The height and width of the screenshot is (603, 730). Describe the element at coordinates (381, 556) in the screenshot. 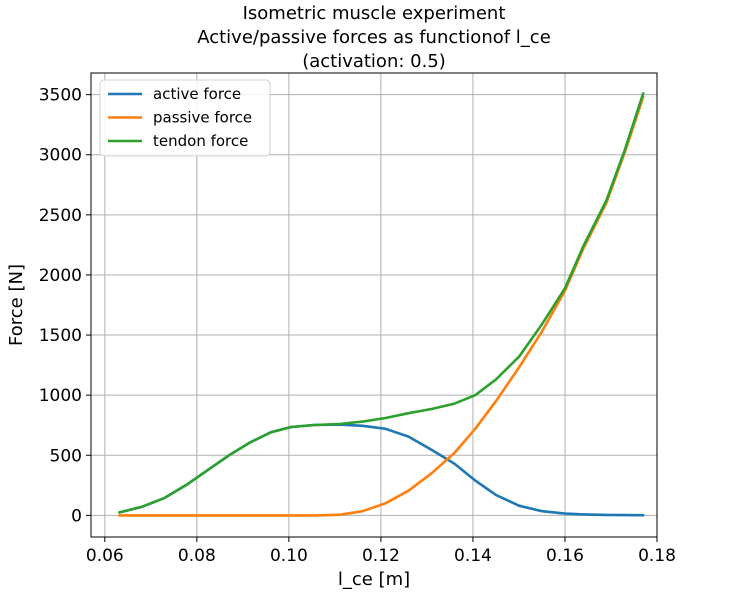

I see `x-tick-label: 0.12` at that location.